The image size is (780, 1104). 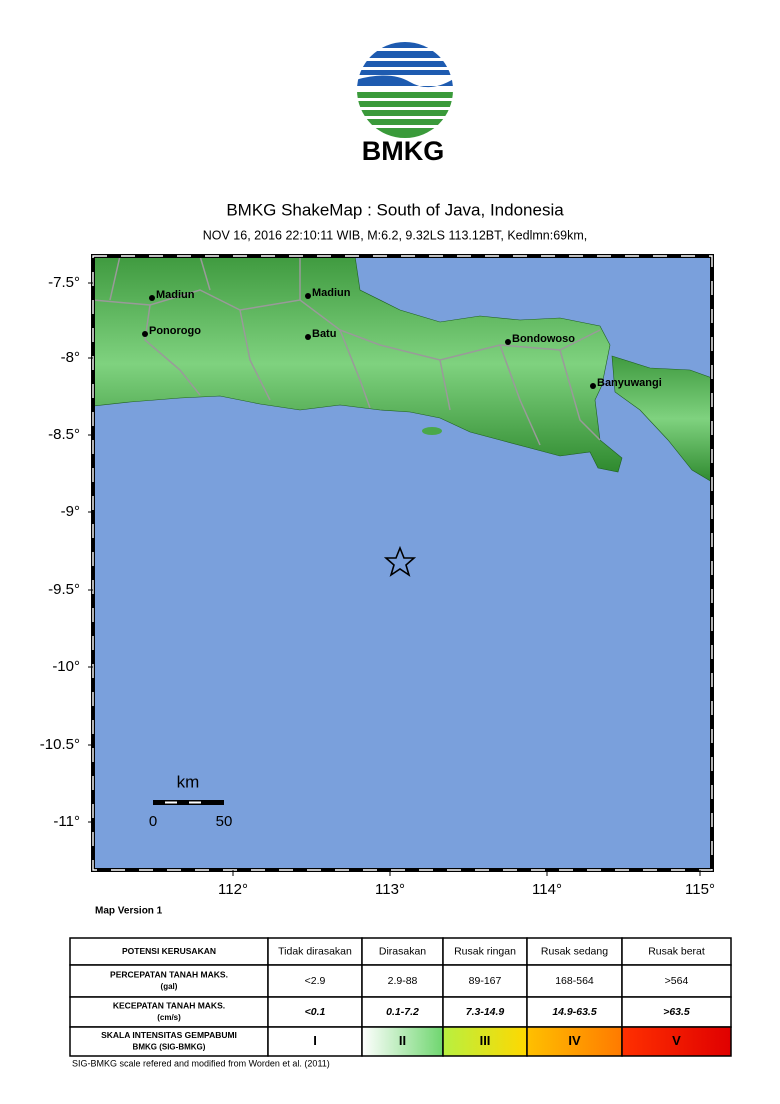 I want to click on row-header: (cm/s), so click(x=169, y=1017).